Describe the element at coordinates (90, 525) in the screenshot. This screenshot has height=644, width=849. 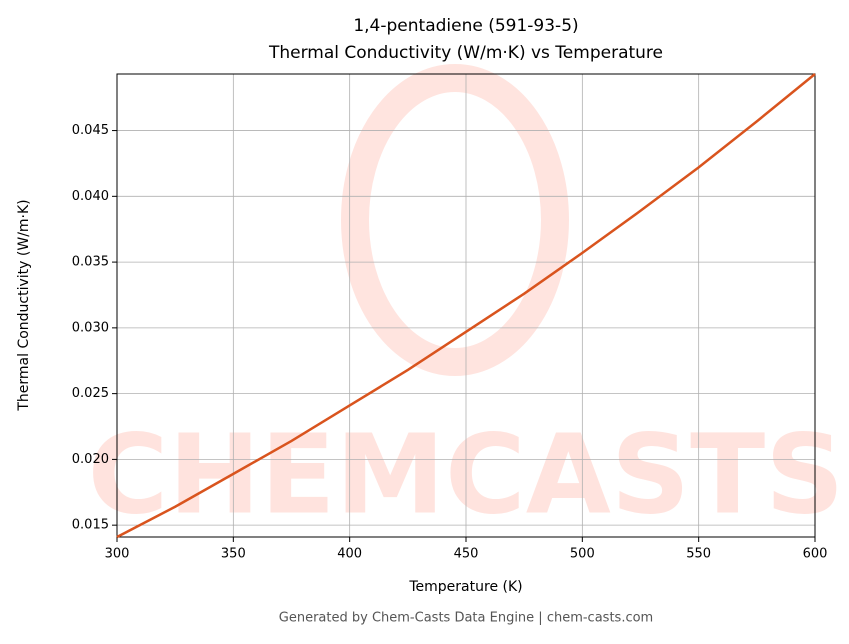
I see `y-tick-label: 0.015` at that location.